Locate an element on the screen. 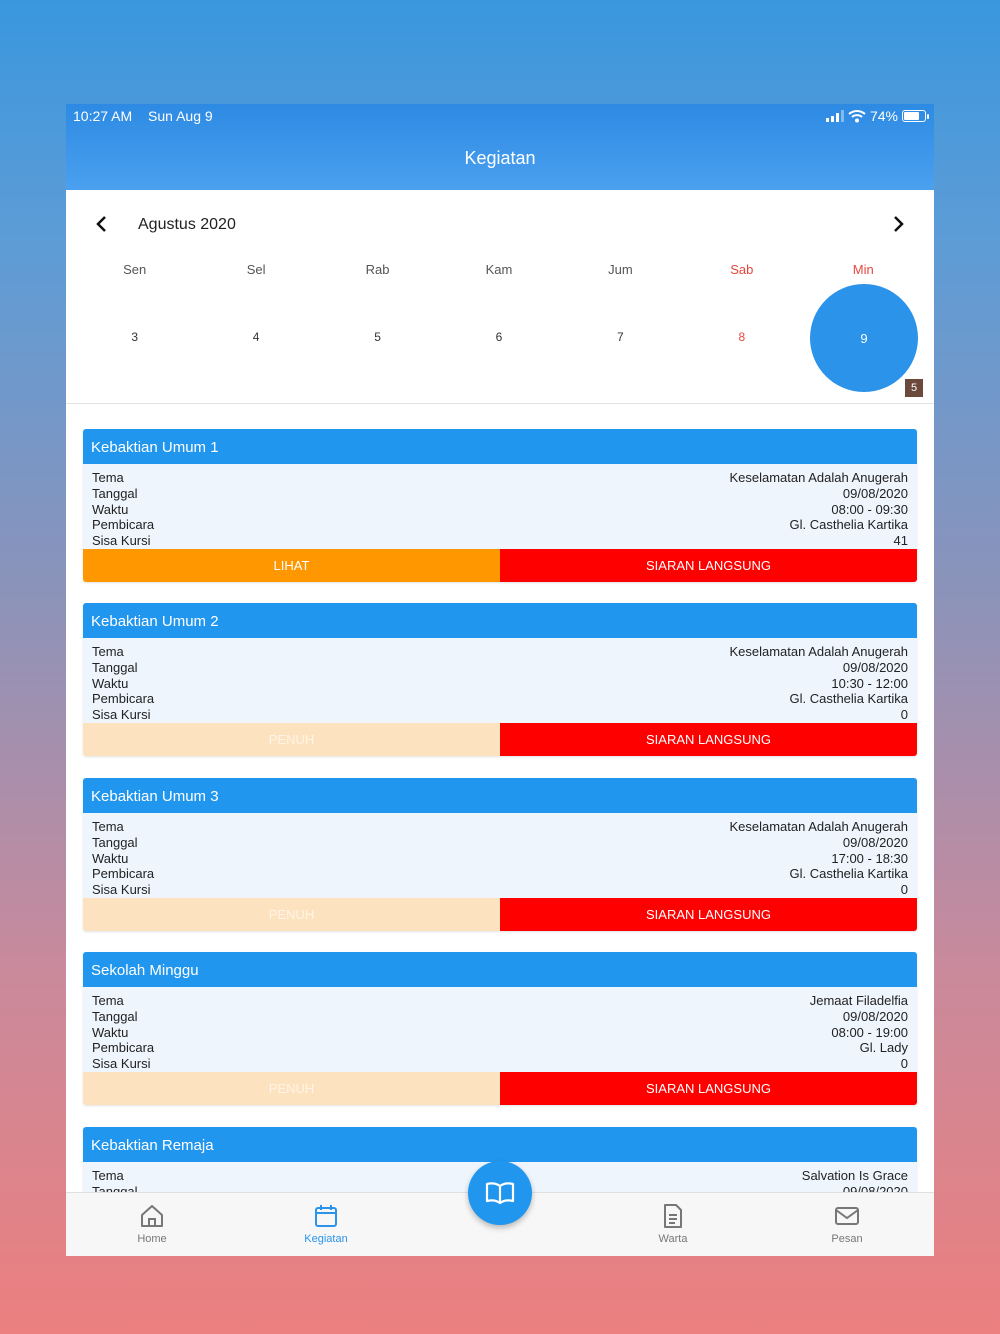  value-seats: 41 is located at coordinates (900, 541).